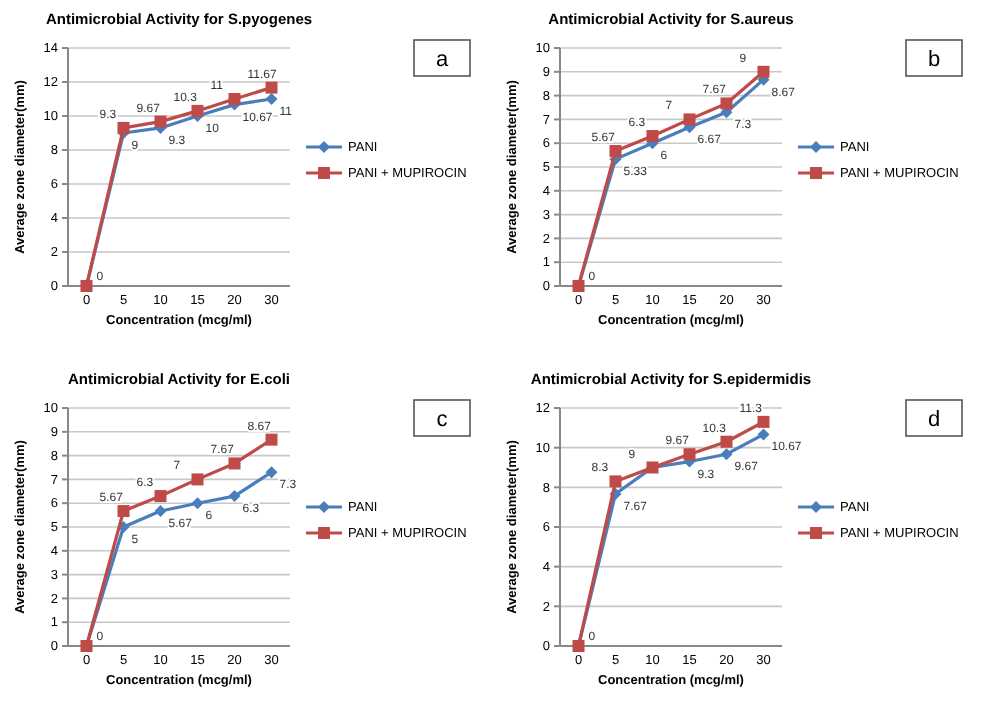 The width and height of the screenshot is (982, 718). Describe the element at coordinates (442, 419) in the screenshot. I see `text: c` at that location.